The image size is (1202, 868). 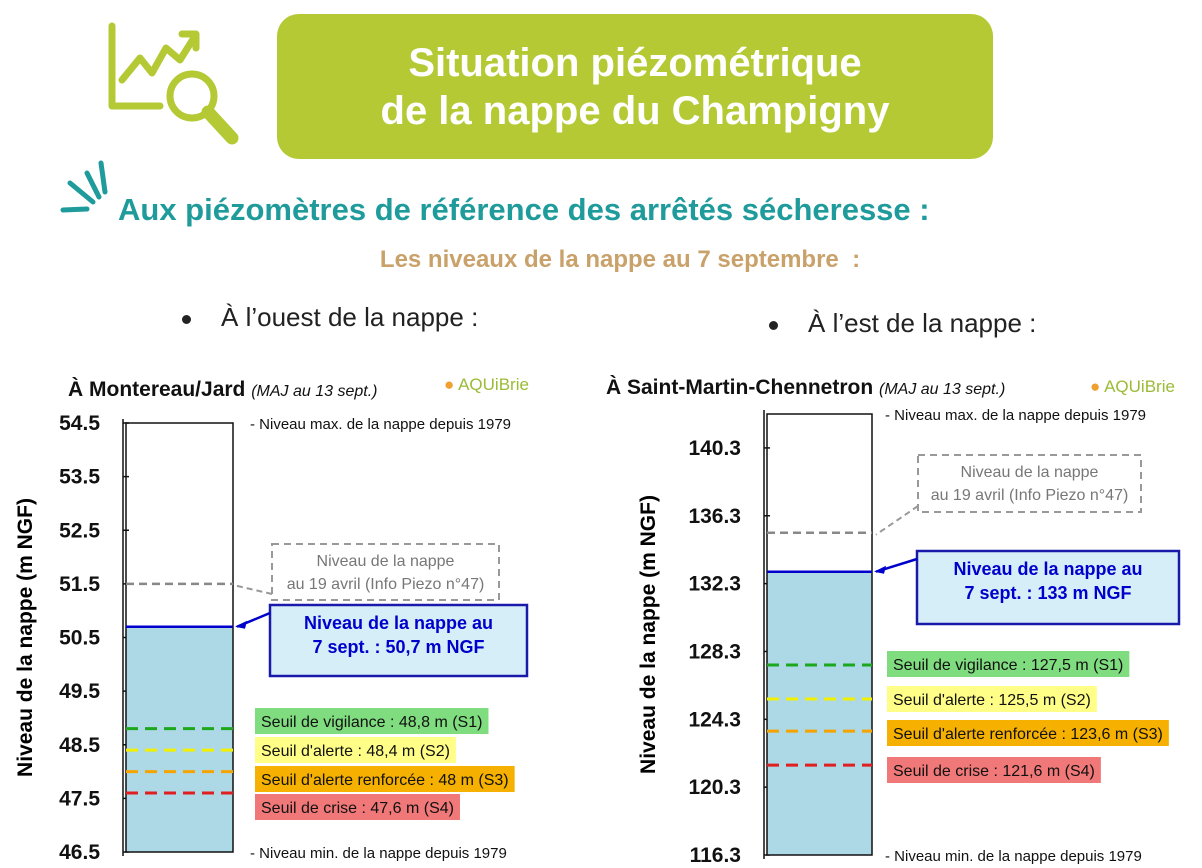 I want to click on chart-magnifier-icon, so click(x=173, y=83).